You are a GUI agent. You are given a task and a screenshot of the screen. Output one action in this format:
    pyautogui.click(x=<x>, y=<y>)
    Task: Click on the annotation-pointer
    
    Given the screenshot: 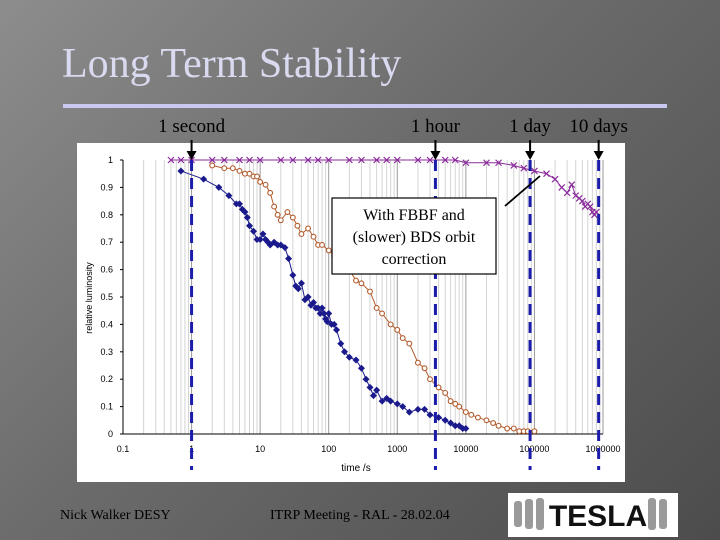 What is the action you would take?
    pyautogui.click(x=522, y=191)
    